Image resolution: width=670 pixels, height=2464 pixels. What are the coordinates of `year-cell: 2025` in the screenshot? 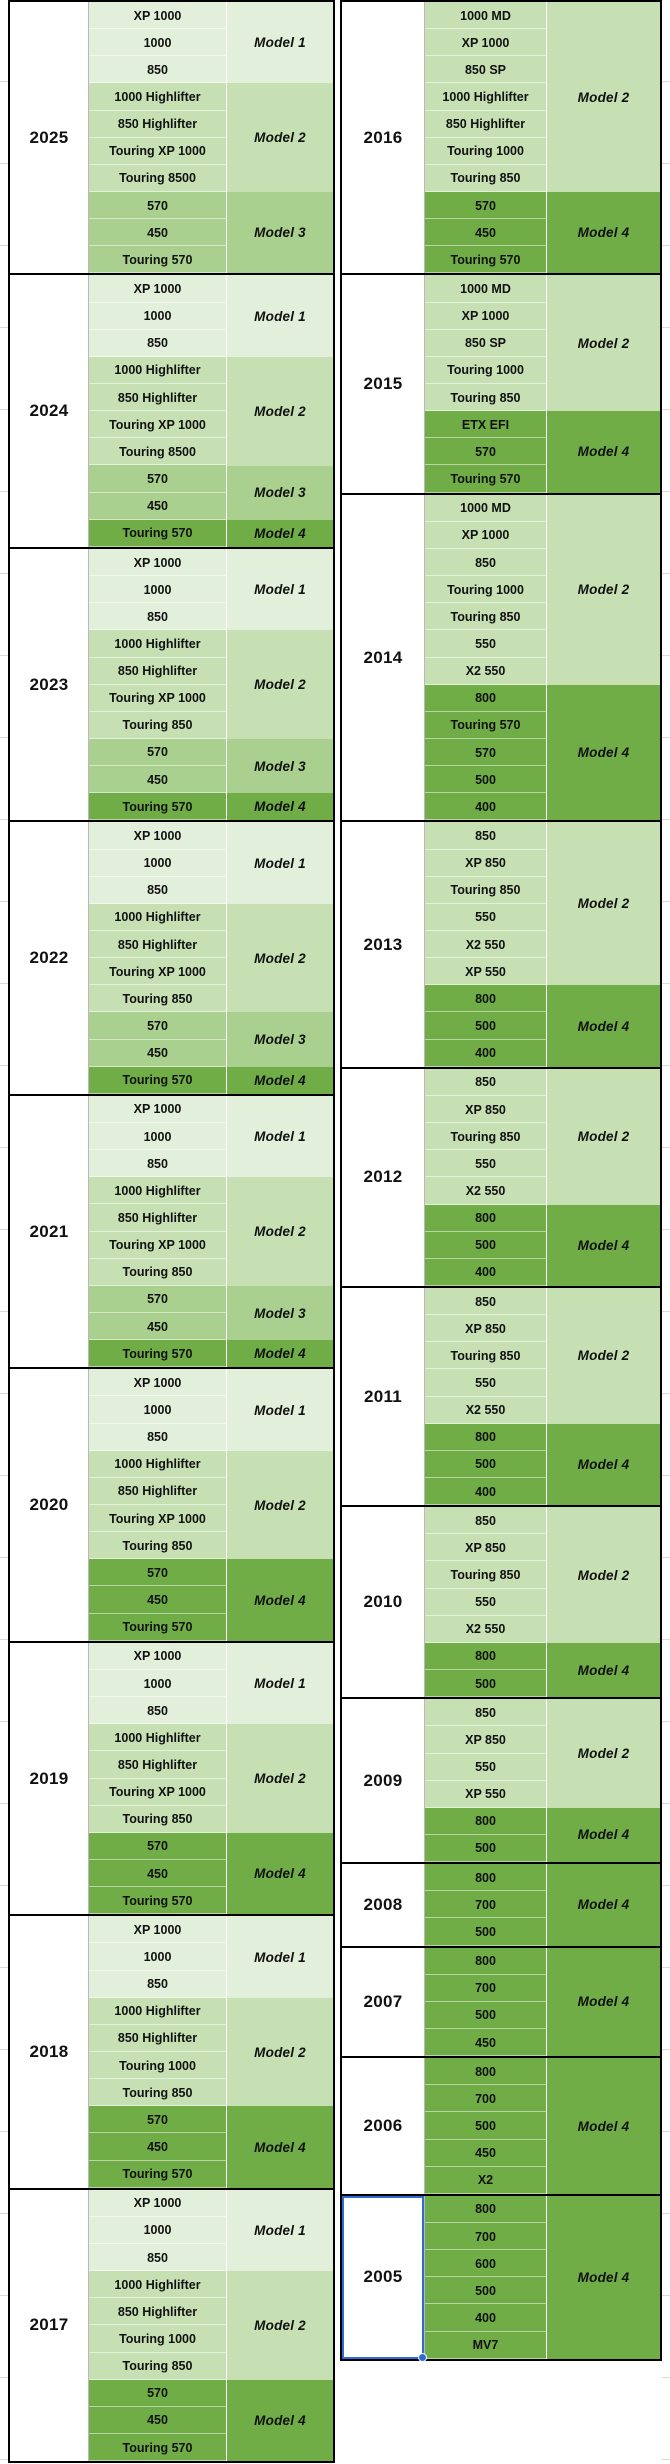 It's located at (49, 138).